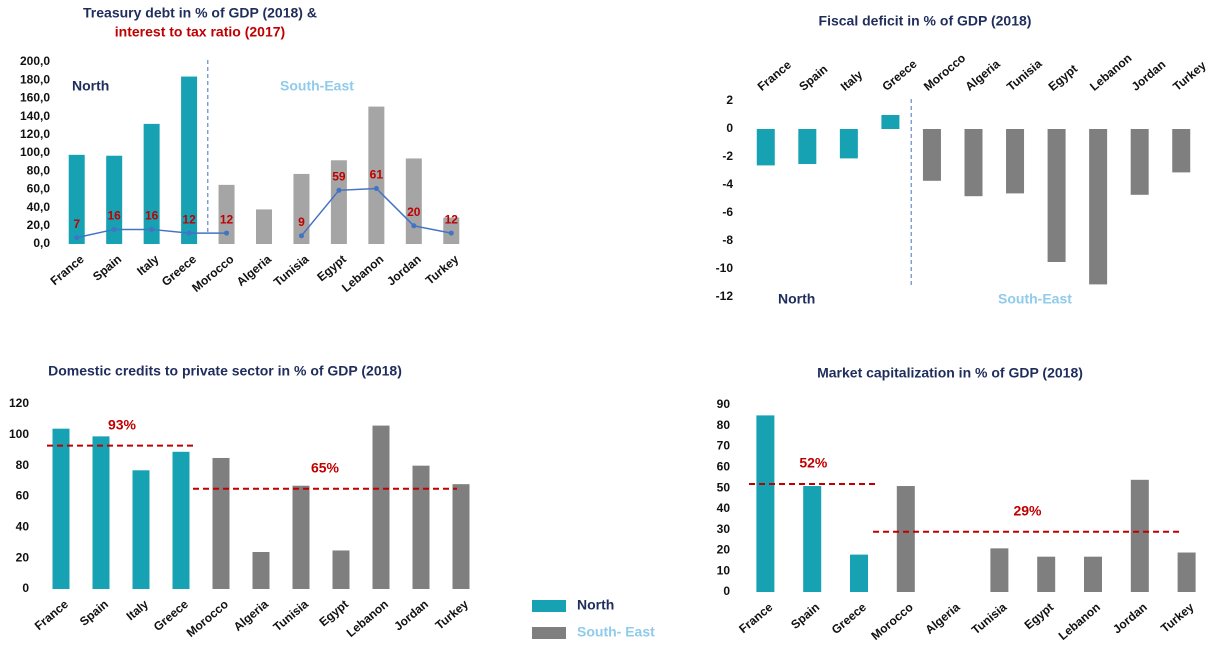 The height and width of the screenshot is (650, 1212). Describe the element at coordinates (35, 79) in the screenshot. I see `y-tick-label: 180,0` at that location.